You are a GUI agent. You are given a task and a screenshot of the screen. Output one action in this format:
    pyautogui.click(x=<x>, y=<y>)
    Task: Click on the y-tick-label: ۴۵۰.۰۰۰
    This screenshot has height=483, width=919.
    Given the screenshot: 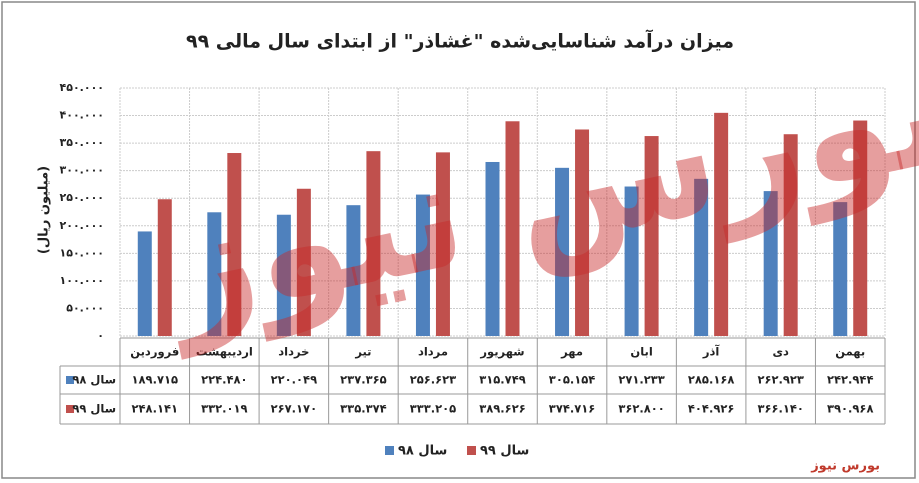 What is the action you would take?
    pyautogui.click(x=82, y=87)
    